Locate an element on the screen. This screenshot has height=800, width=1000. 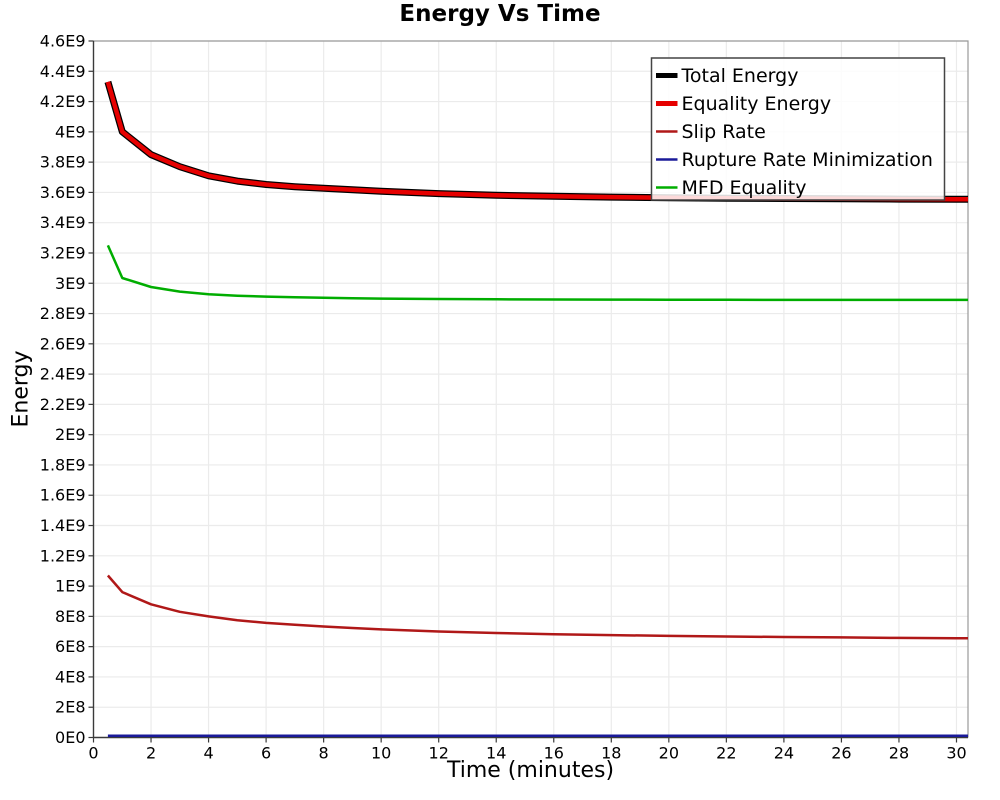
x-tick-label: 16 is located at coordinates (554, 753).